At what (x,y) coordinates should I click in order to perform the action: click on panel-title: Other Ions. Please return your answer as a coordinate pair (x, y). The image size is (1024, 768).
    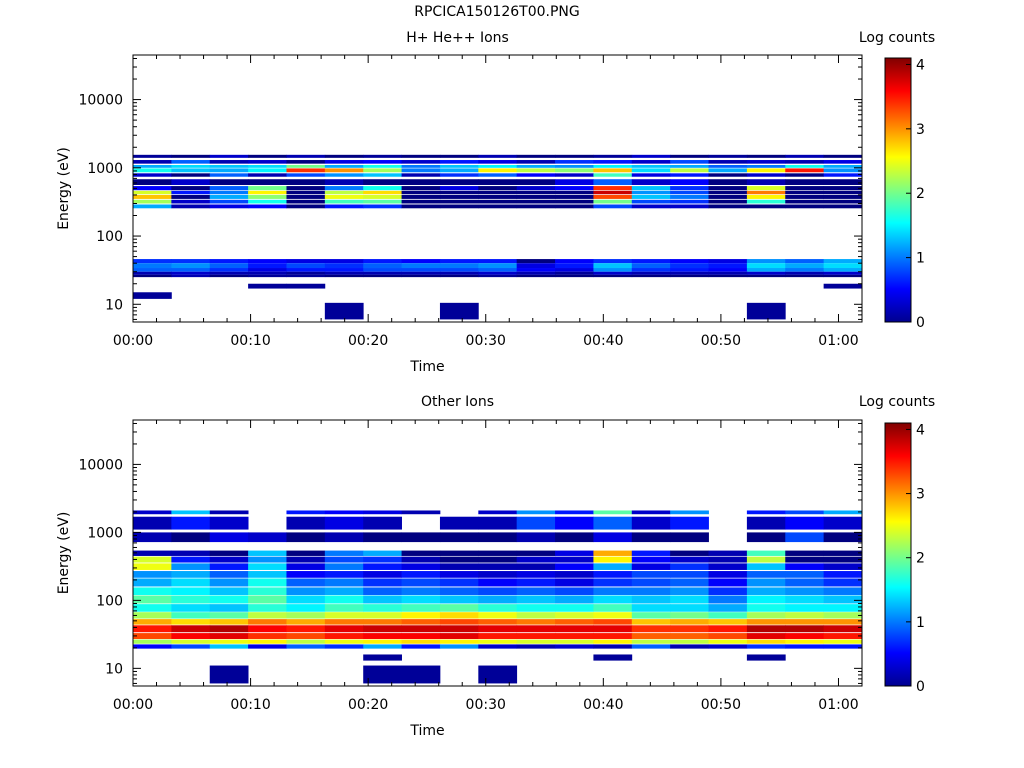
    Looking at the image, I should click on (457, 402).